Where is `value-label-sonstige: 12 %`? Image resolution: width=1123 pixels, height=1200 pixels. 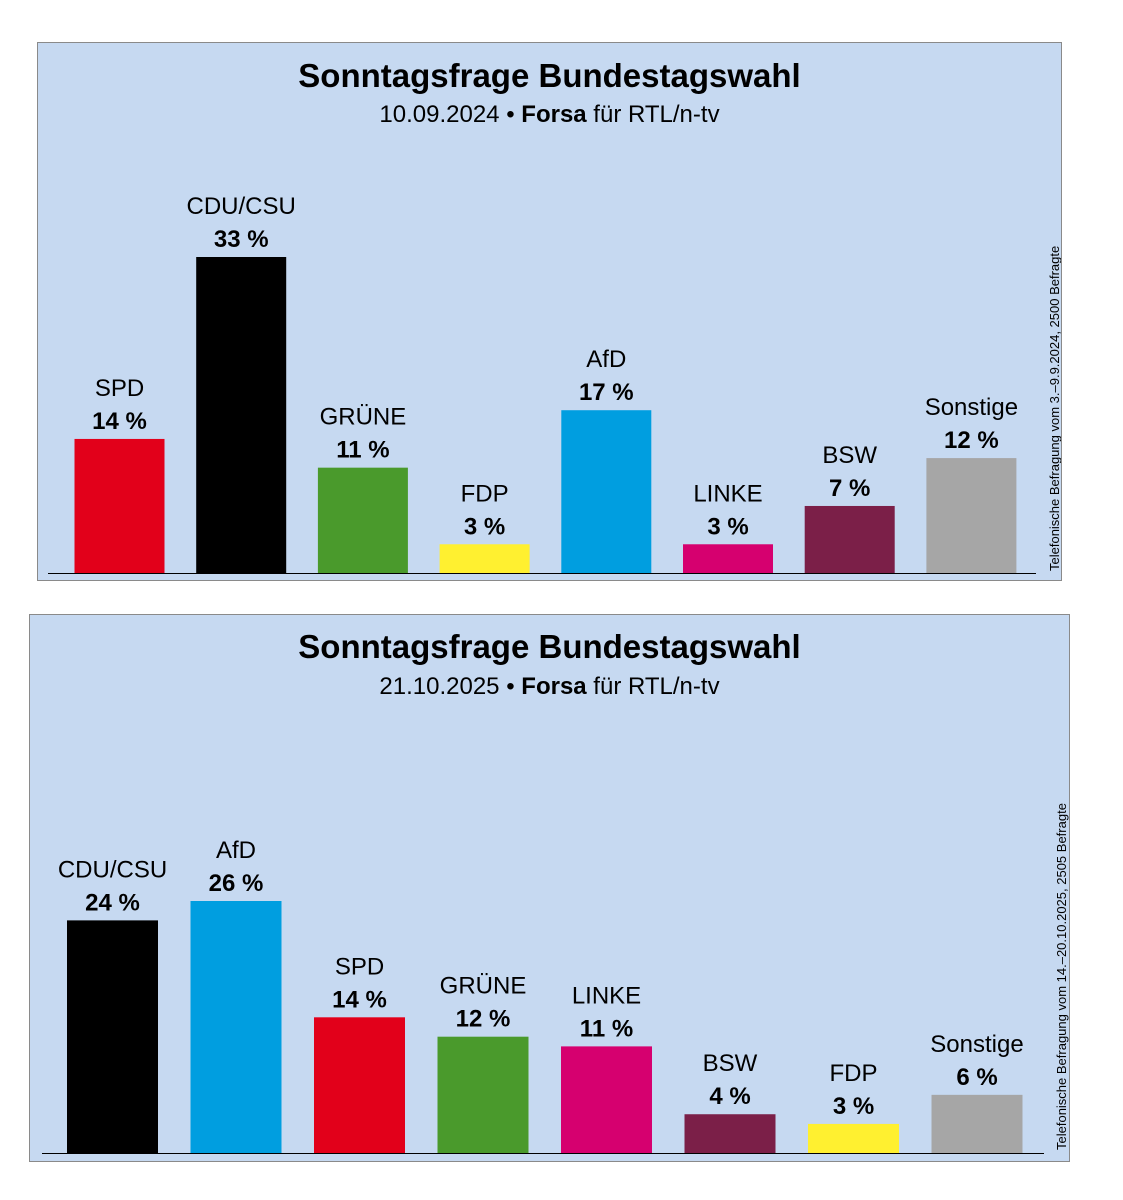 value-label-sonstige: 12 % is located at coordinates (971, 440).